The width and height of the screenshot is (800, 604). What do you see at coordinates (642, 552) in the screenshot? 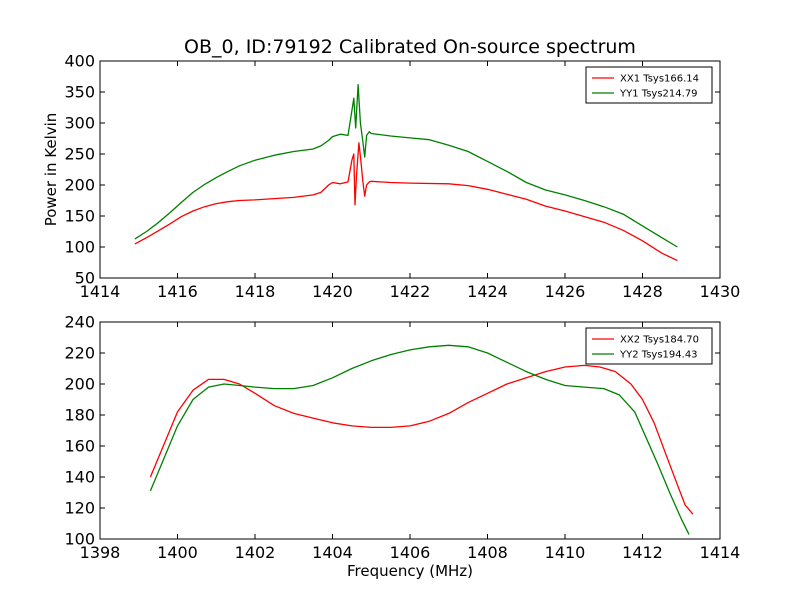
I see `x-tick-label: 1412` at bounding box center [642, 552].